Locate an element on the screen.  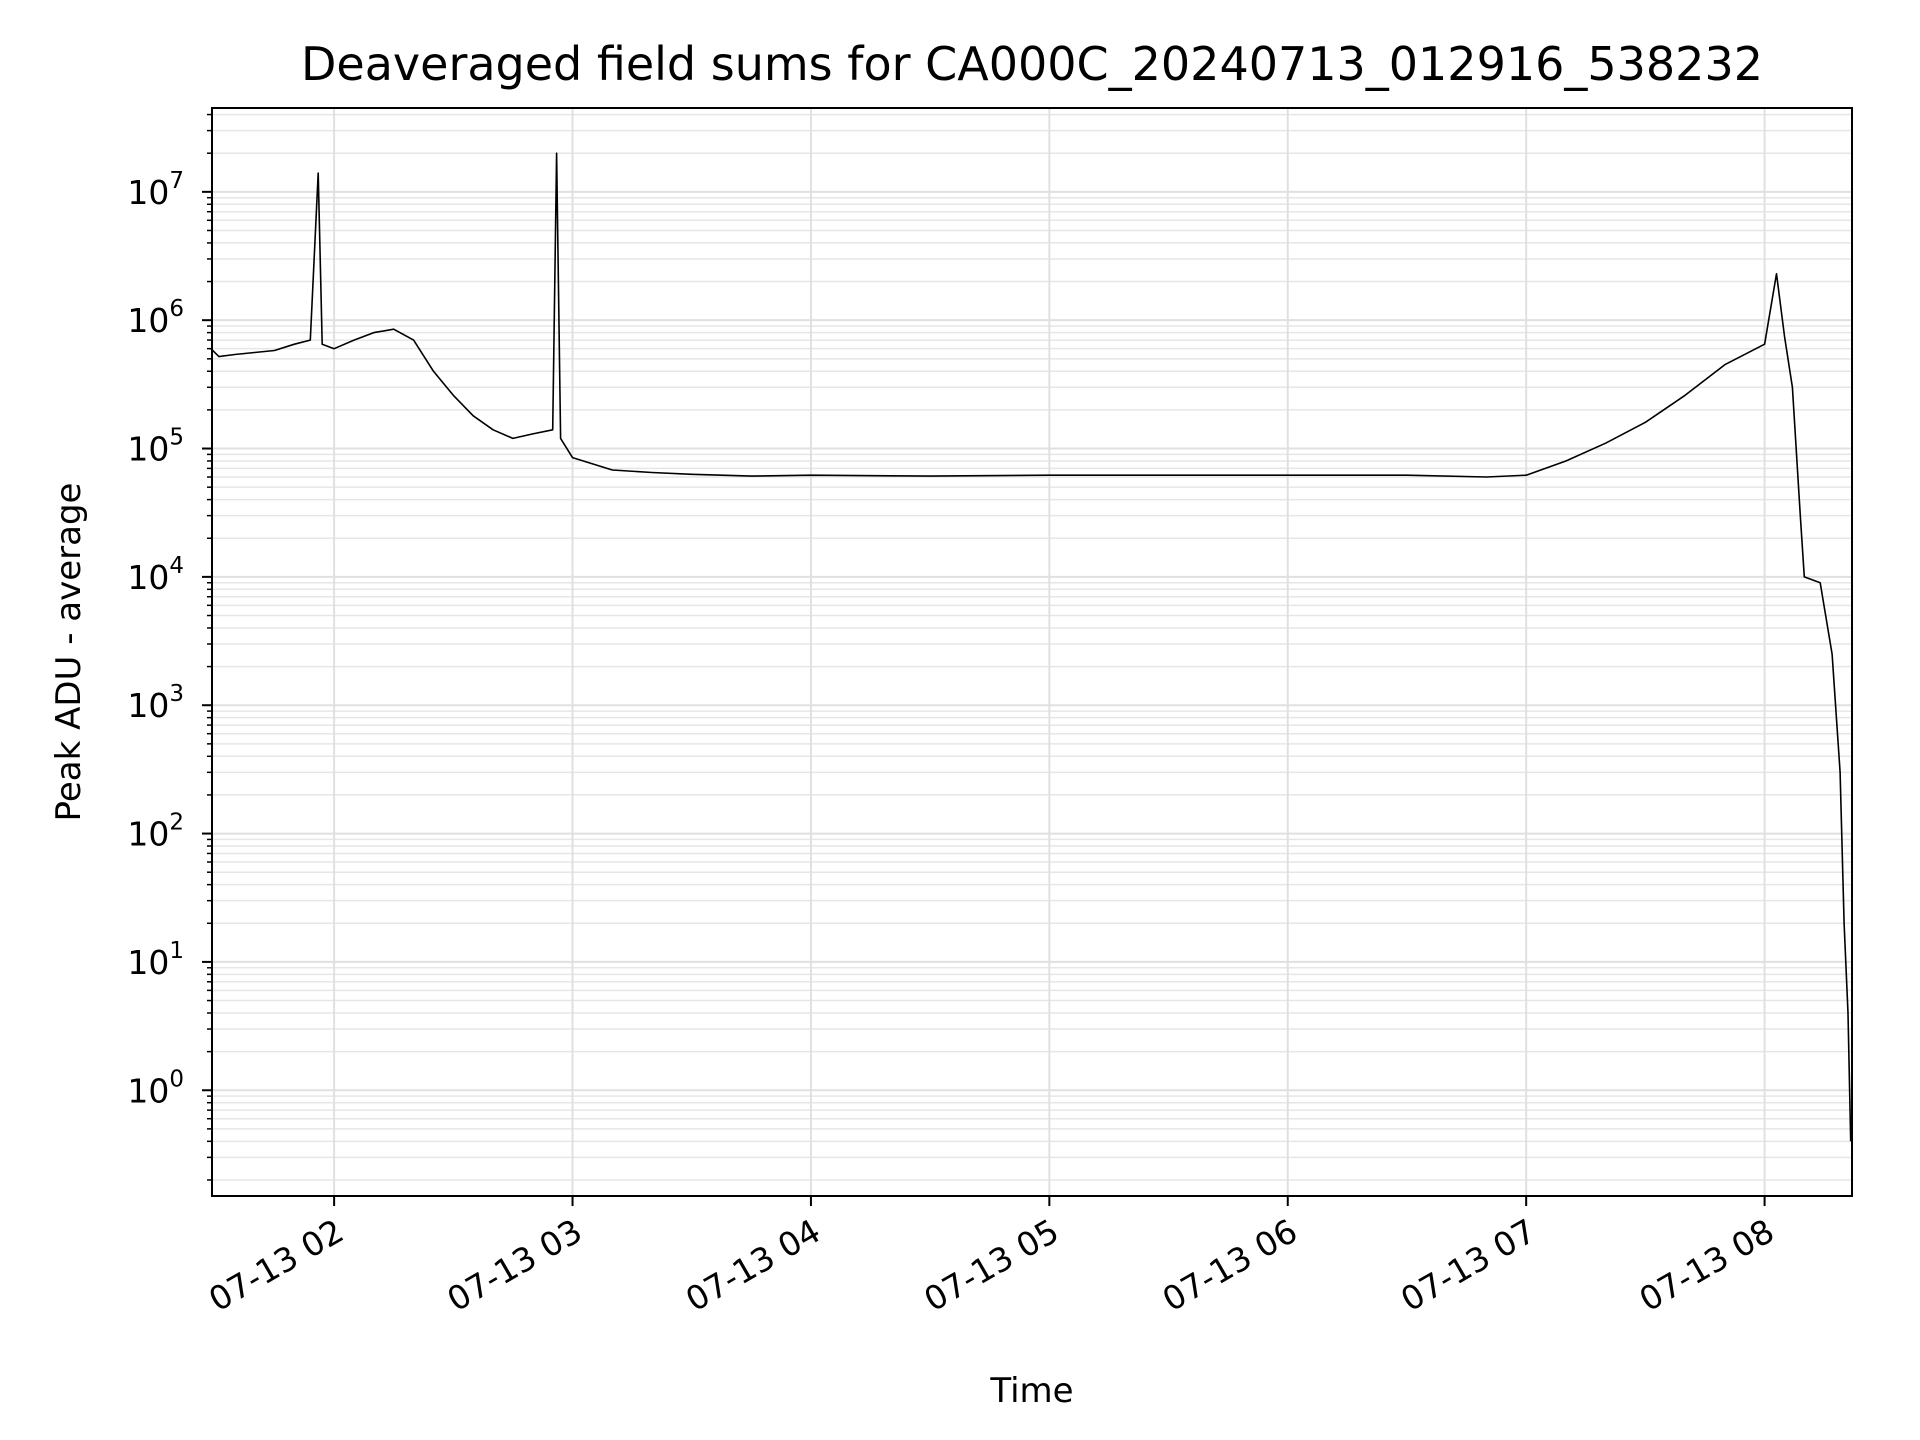
y-tick-label: 10³ is located at coordinates (155, 703).